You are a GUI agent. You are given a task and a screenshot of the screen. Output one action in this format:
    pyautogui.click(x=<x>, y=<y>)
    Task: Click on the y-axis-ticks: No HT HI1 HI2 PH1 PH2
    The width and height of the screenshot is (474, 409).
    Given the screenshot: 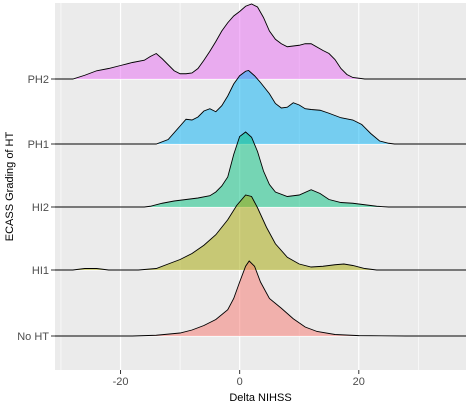 What is the action you would take?
    pyautogui.click(x=36, y=208)
    